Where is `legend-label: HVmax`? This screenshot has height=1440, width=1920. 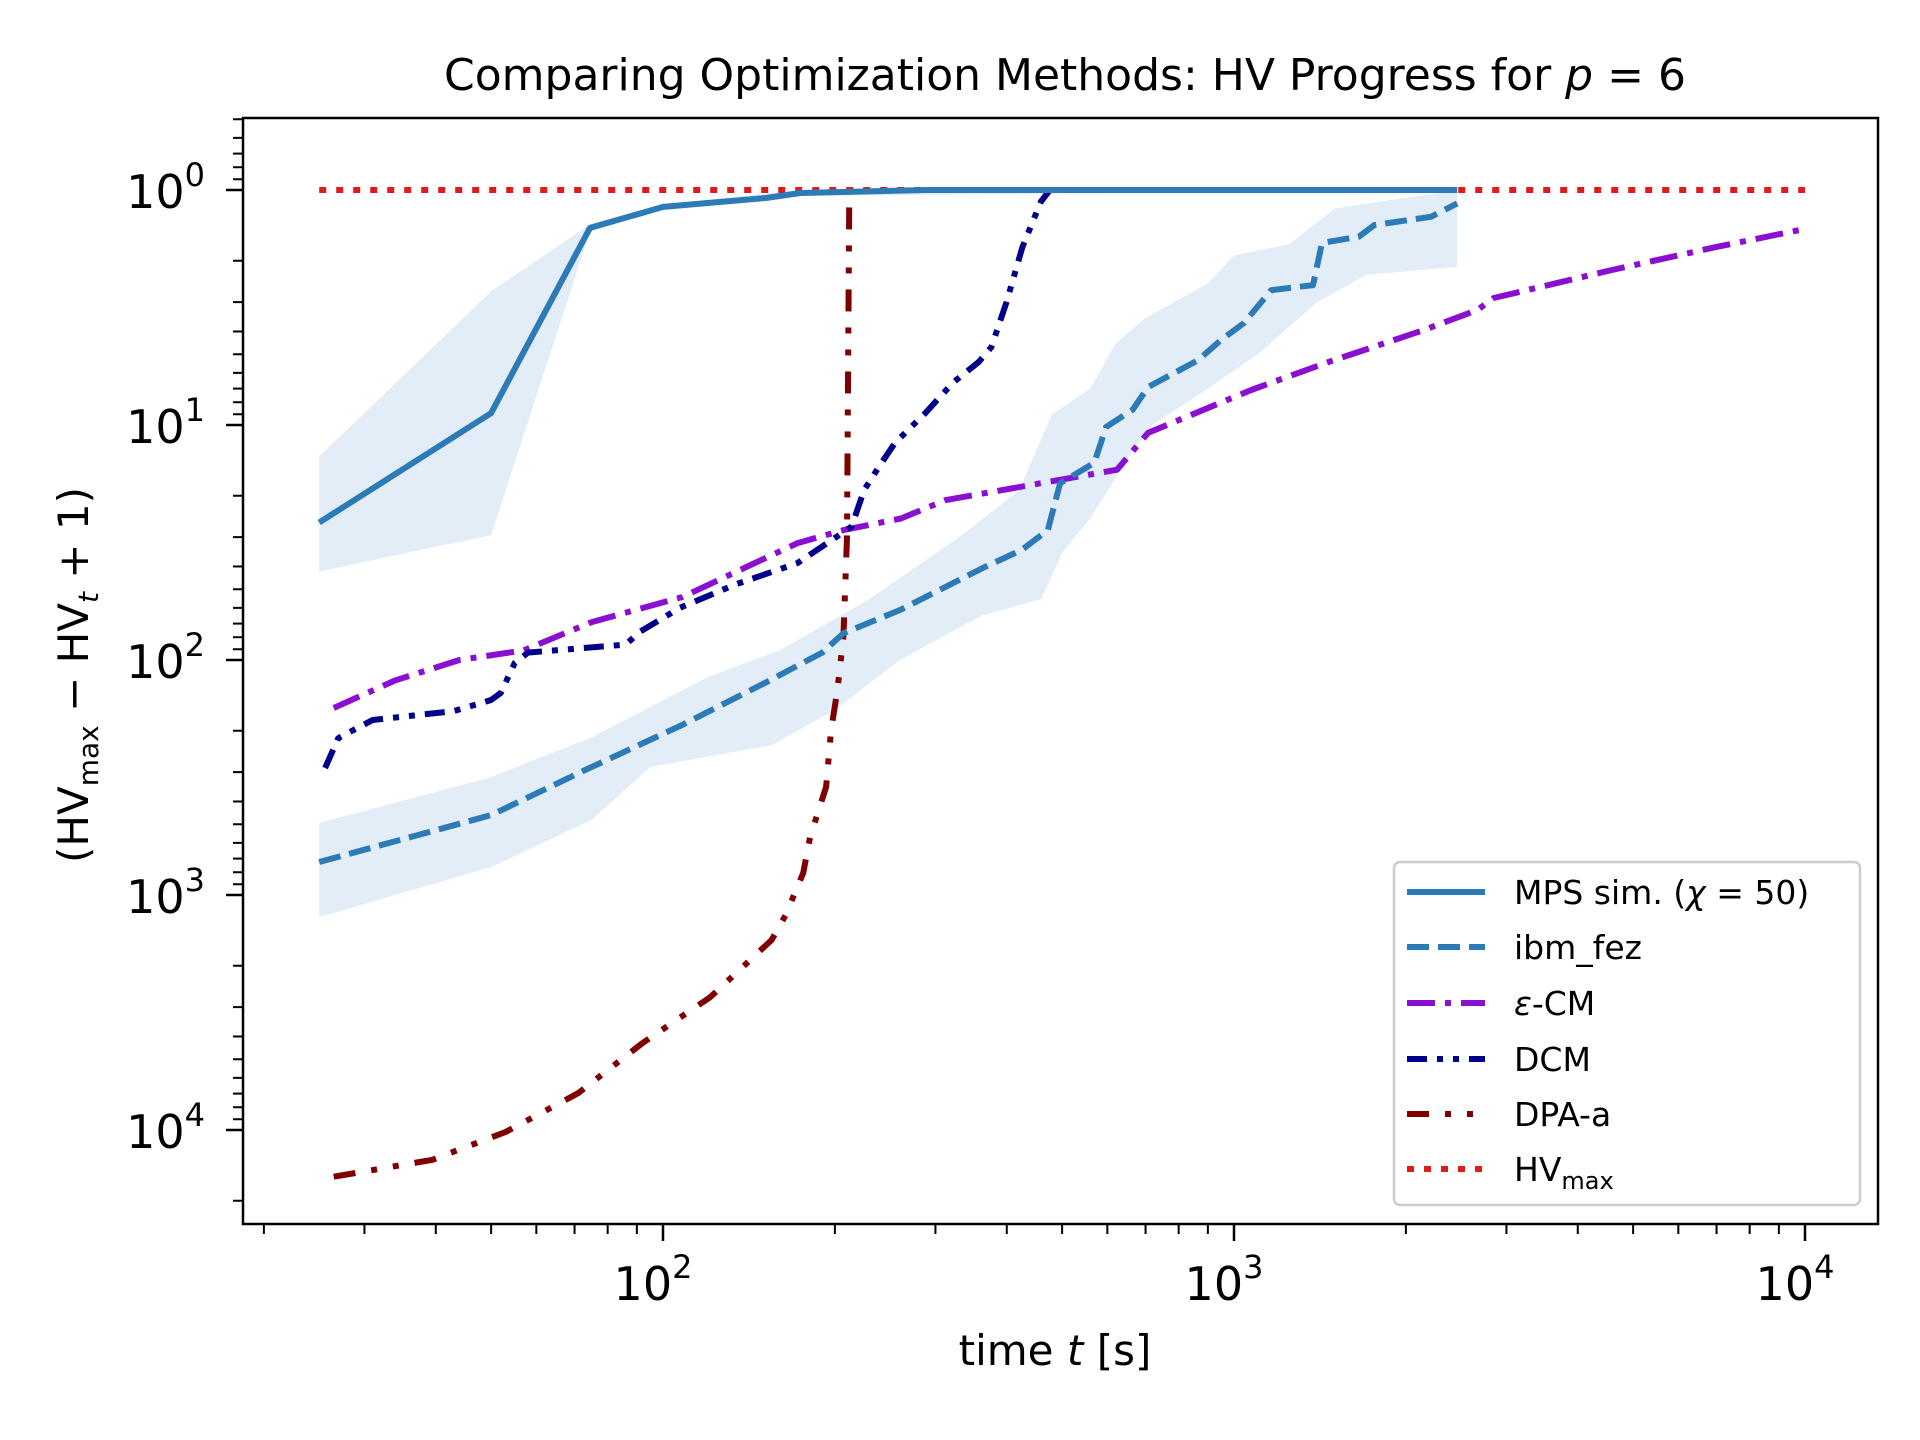 legend-label: HVmax is located at coordinates (1564, 1172).